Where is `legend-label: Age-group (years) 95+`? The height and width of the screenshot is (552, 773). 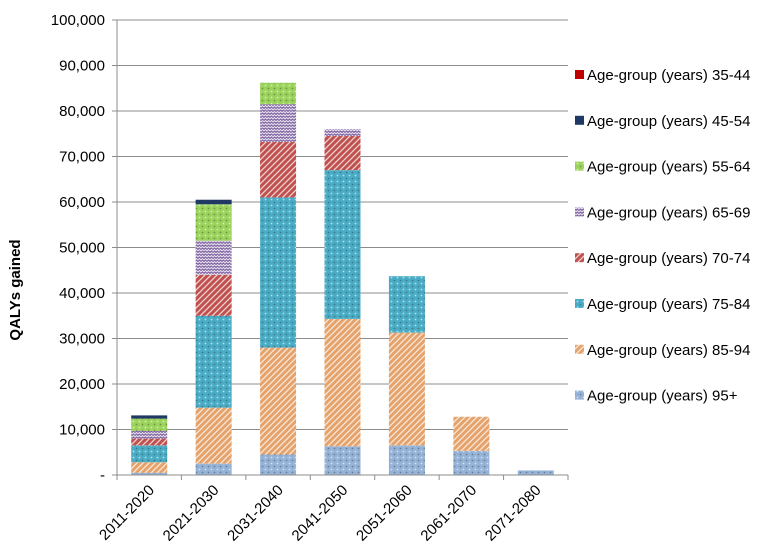 legend-label: Age-group (years) 95+ is located at coordinates (662, 396).